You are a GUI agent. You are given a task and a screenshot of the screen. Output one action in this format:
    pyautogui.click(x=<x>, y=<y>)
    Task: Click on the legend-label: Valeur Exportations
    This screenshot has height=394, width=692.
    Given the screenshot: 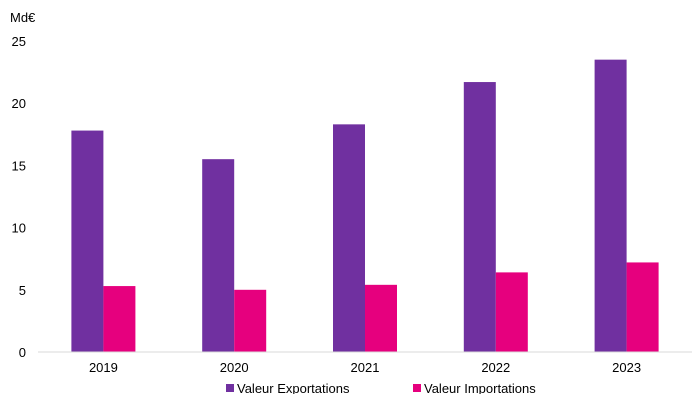 What is the action you would take?
    pyautogui.click(x=293, y=387)
    